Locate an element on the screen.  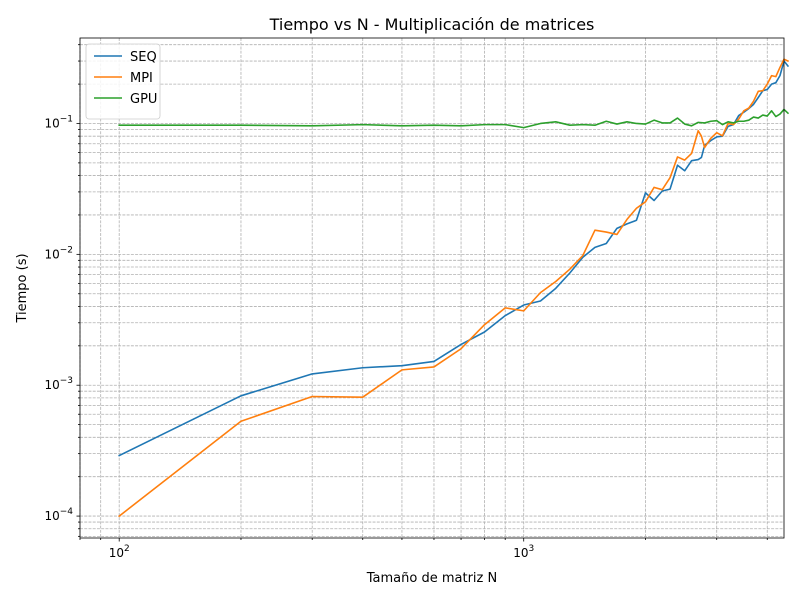
y-tick-label-exponent: −1 is located at coordinates (66, 119).